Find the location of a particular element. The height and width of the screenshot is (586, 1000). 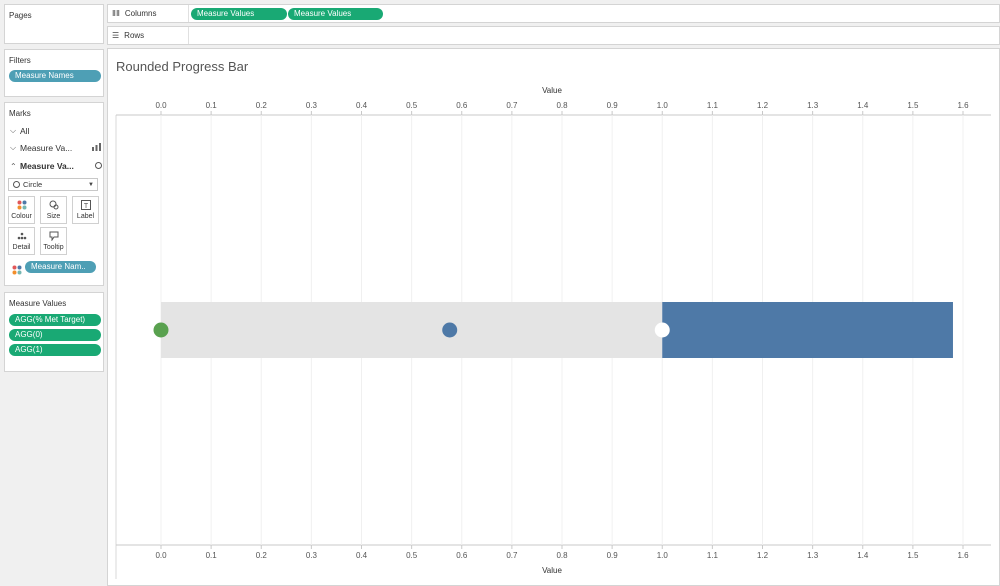

top-tick-label: 0.2 is located at coordinates (262, 105).